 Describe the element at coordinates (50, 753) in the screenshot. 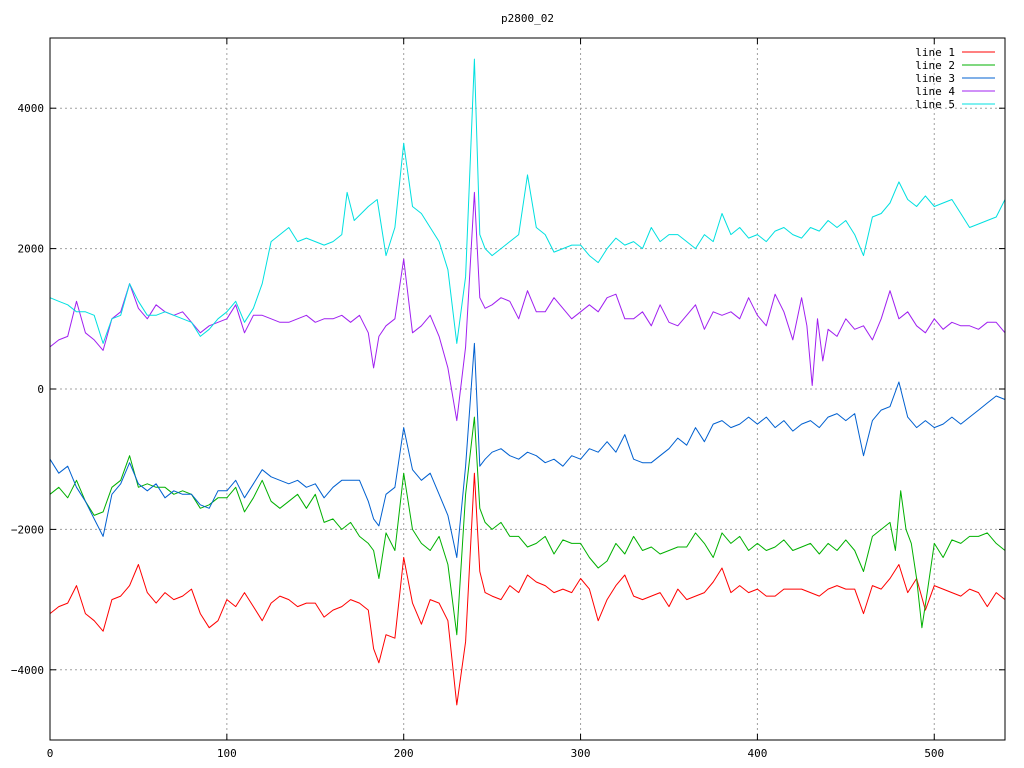

I see `x-tick-label: 0` at that location.